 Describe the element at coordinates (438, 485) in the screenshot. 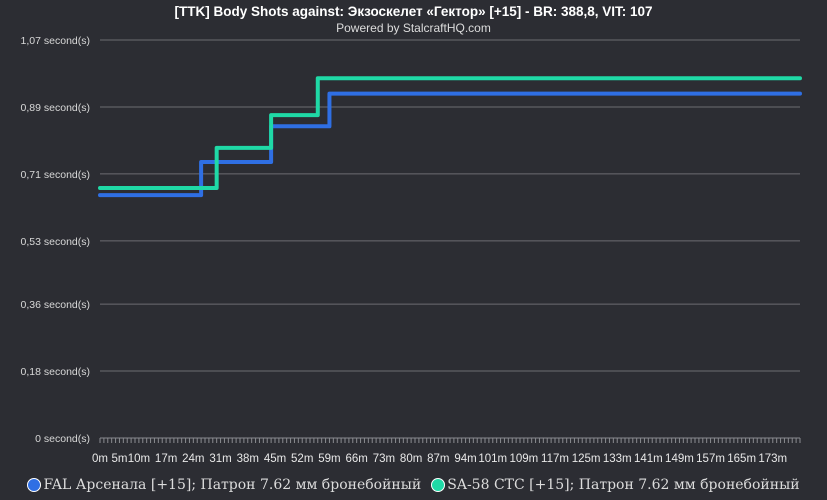

I see `legend-swatch-sa58` at that location.